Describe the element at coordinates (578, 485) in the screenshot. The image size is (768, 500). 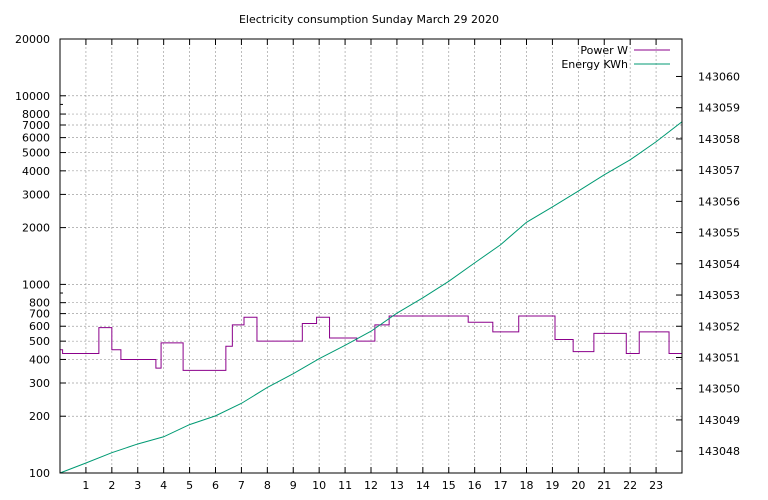
I see `x-tick-label: 20` at that location.